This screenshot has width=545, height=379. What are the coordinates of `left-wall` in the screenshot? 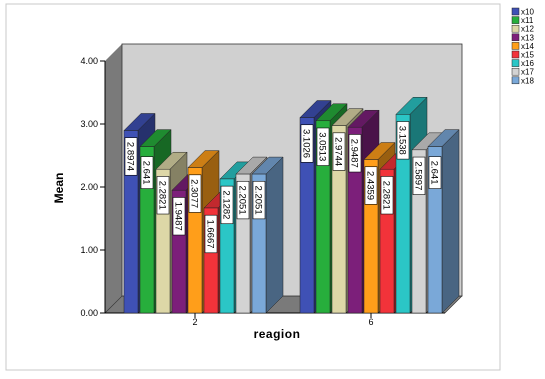 It's located at (113, 178).